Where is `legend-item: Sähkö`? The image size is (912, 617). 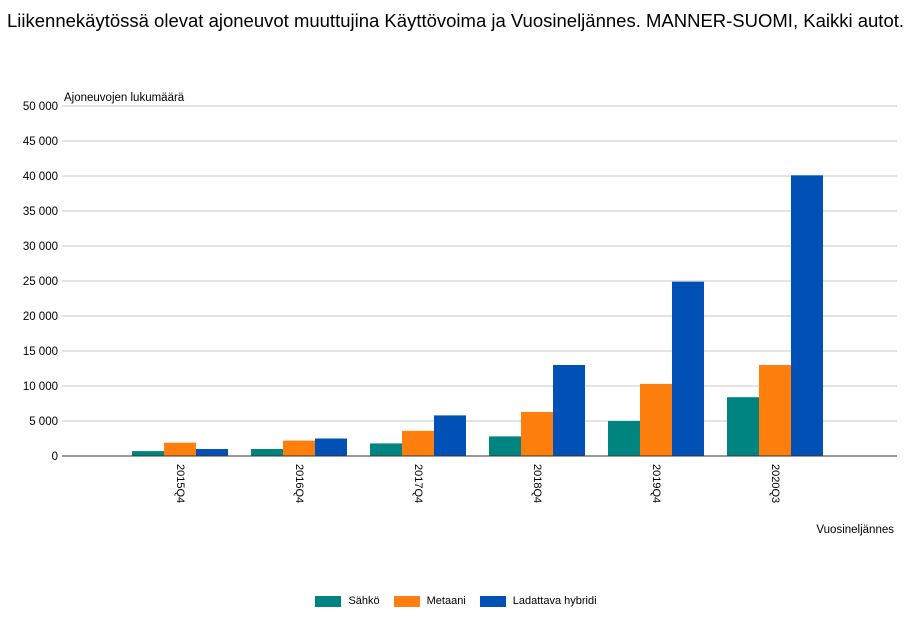
legend-item: Sähkö is located at coordinates (347, 601).